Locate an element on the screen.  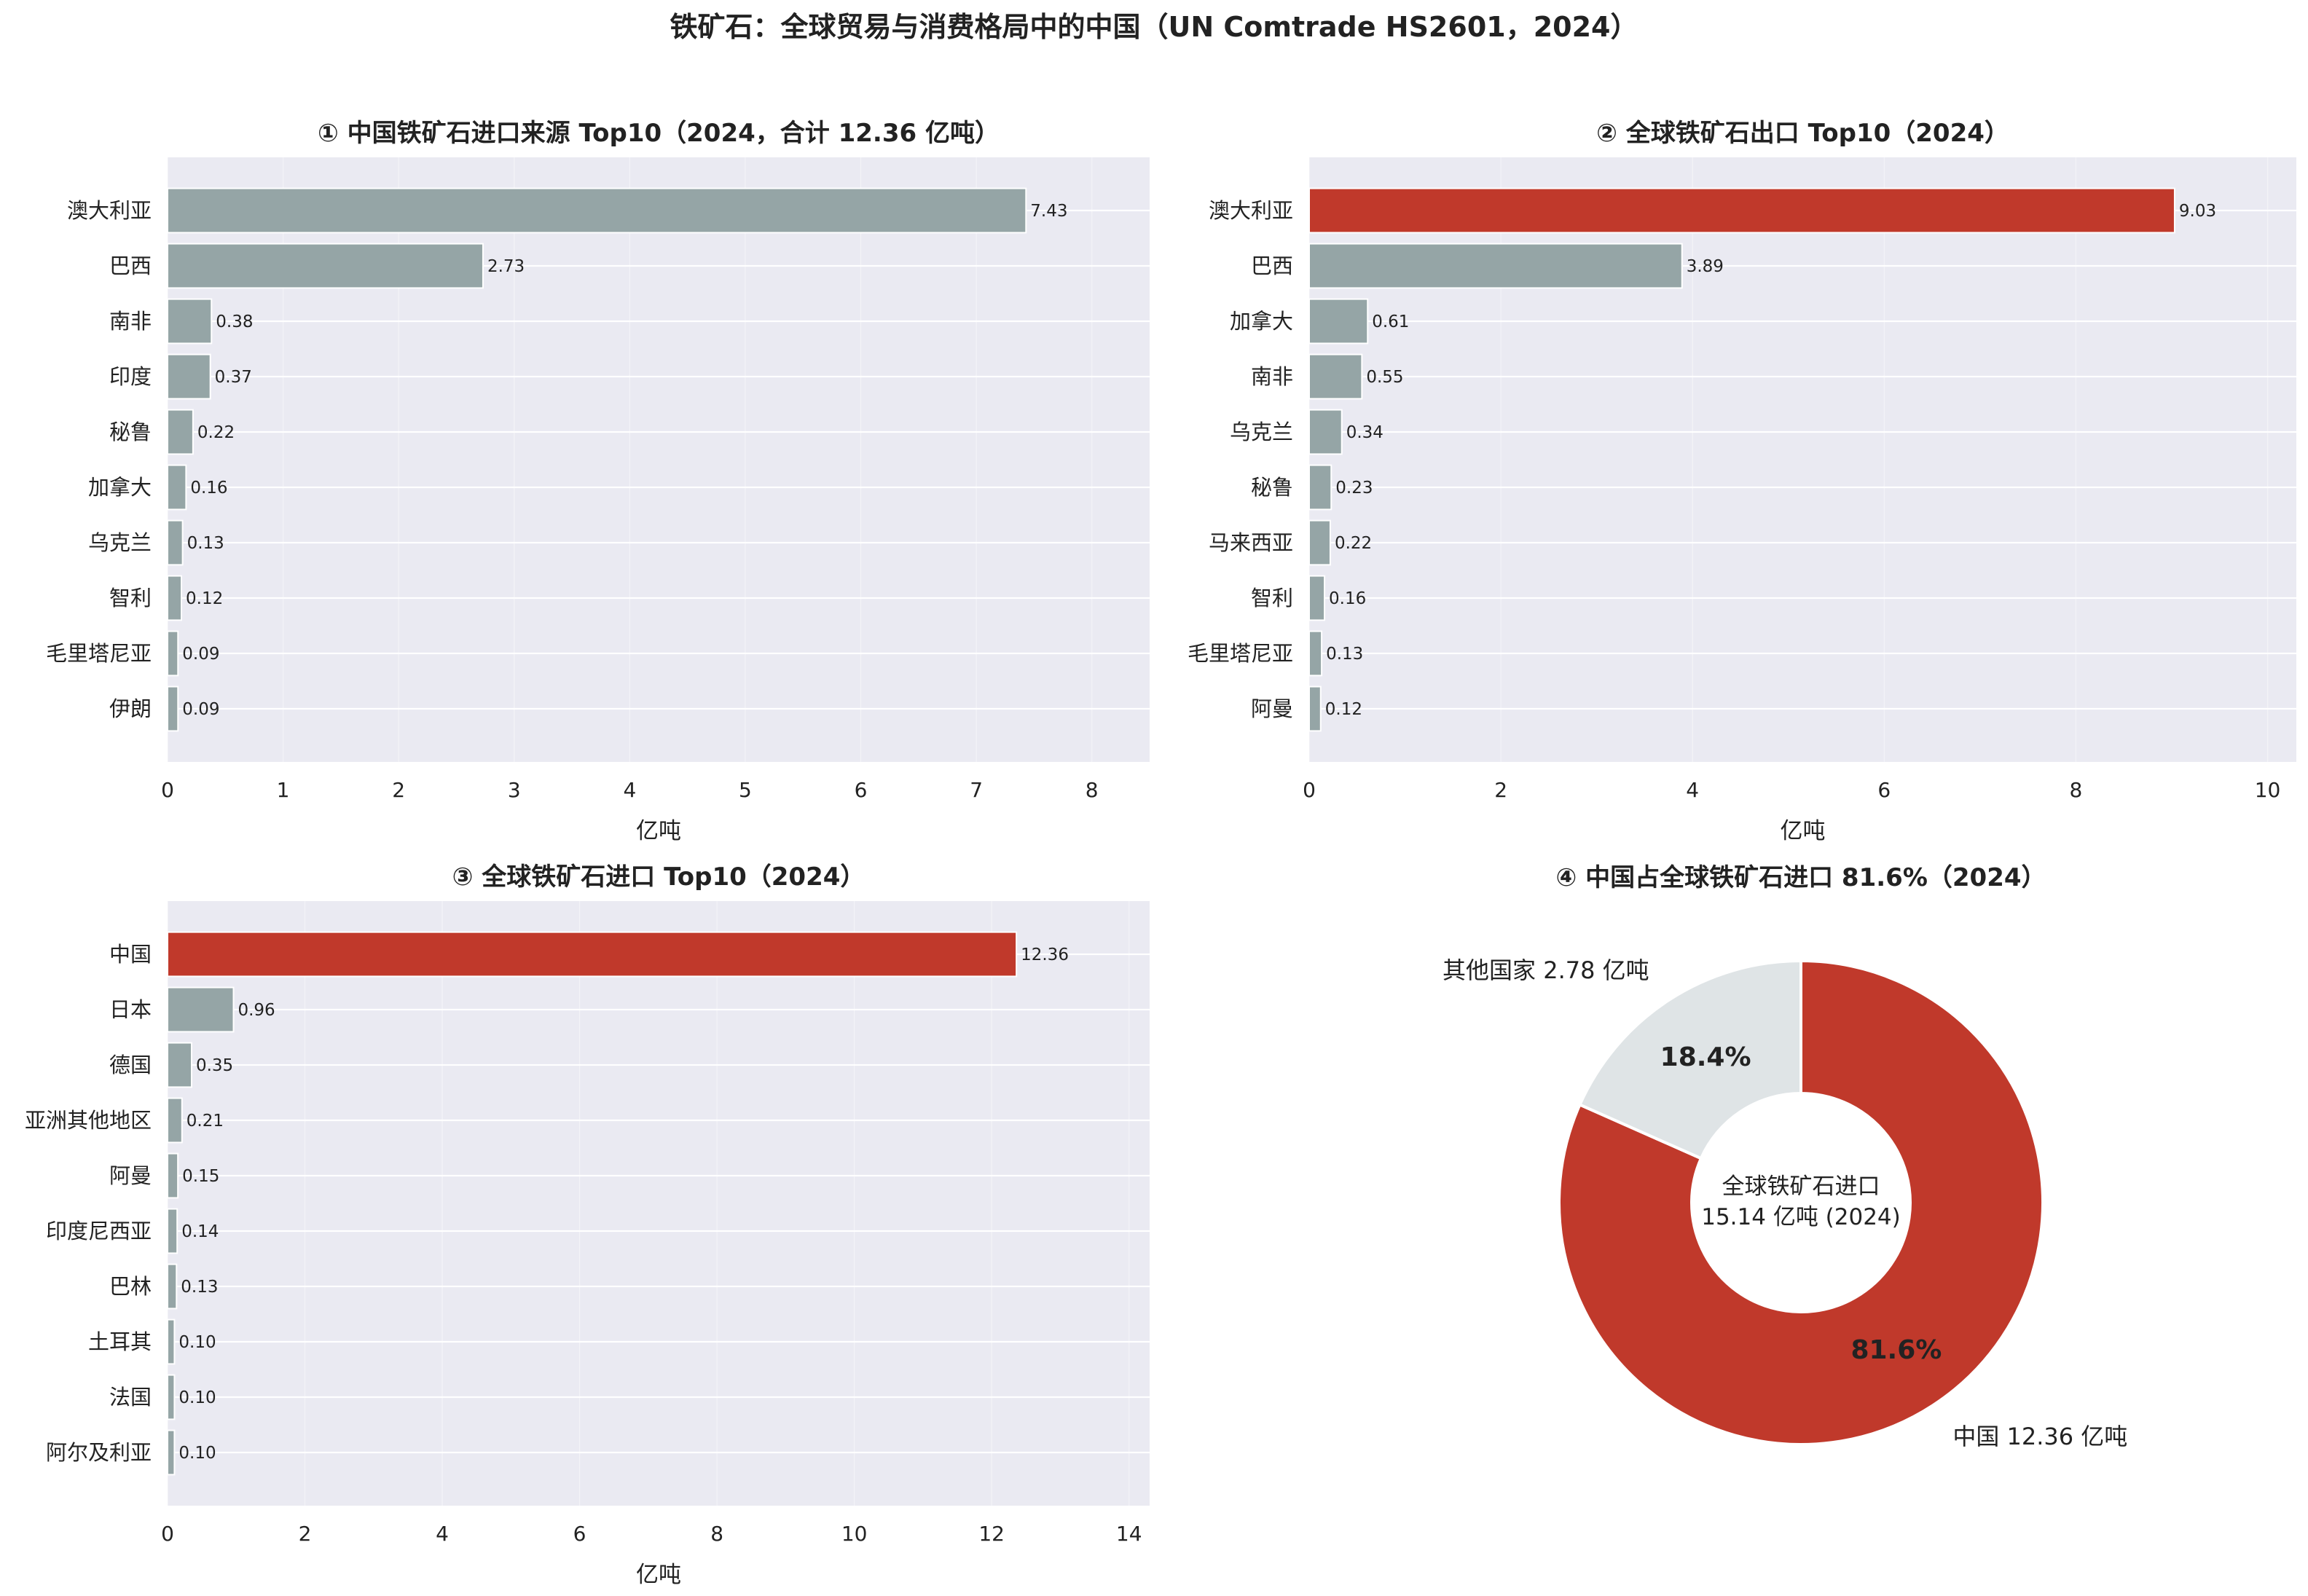
category-label: 法国 is located at coordinates (130, 1397).